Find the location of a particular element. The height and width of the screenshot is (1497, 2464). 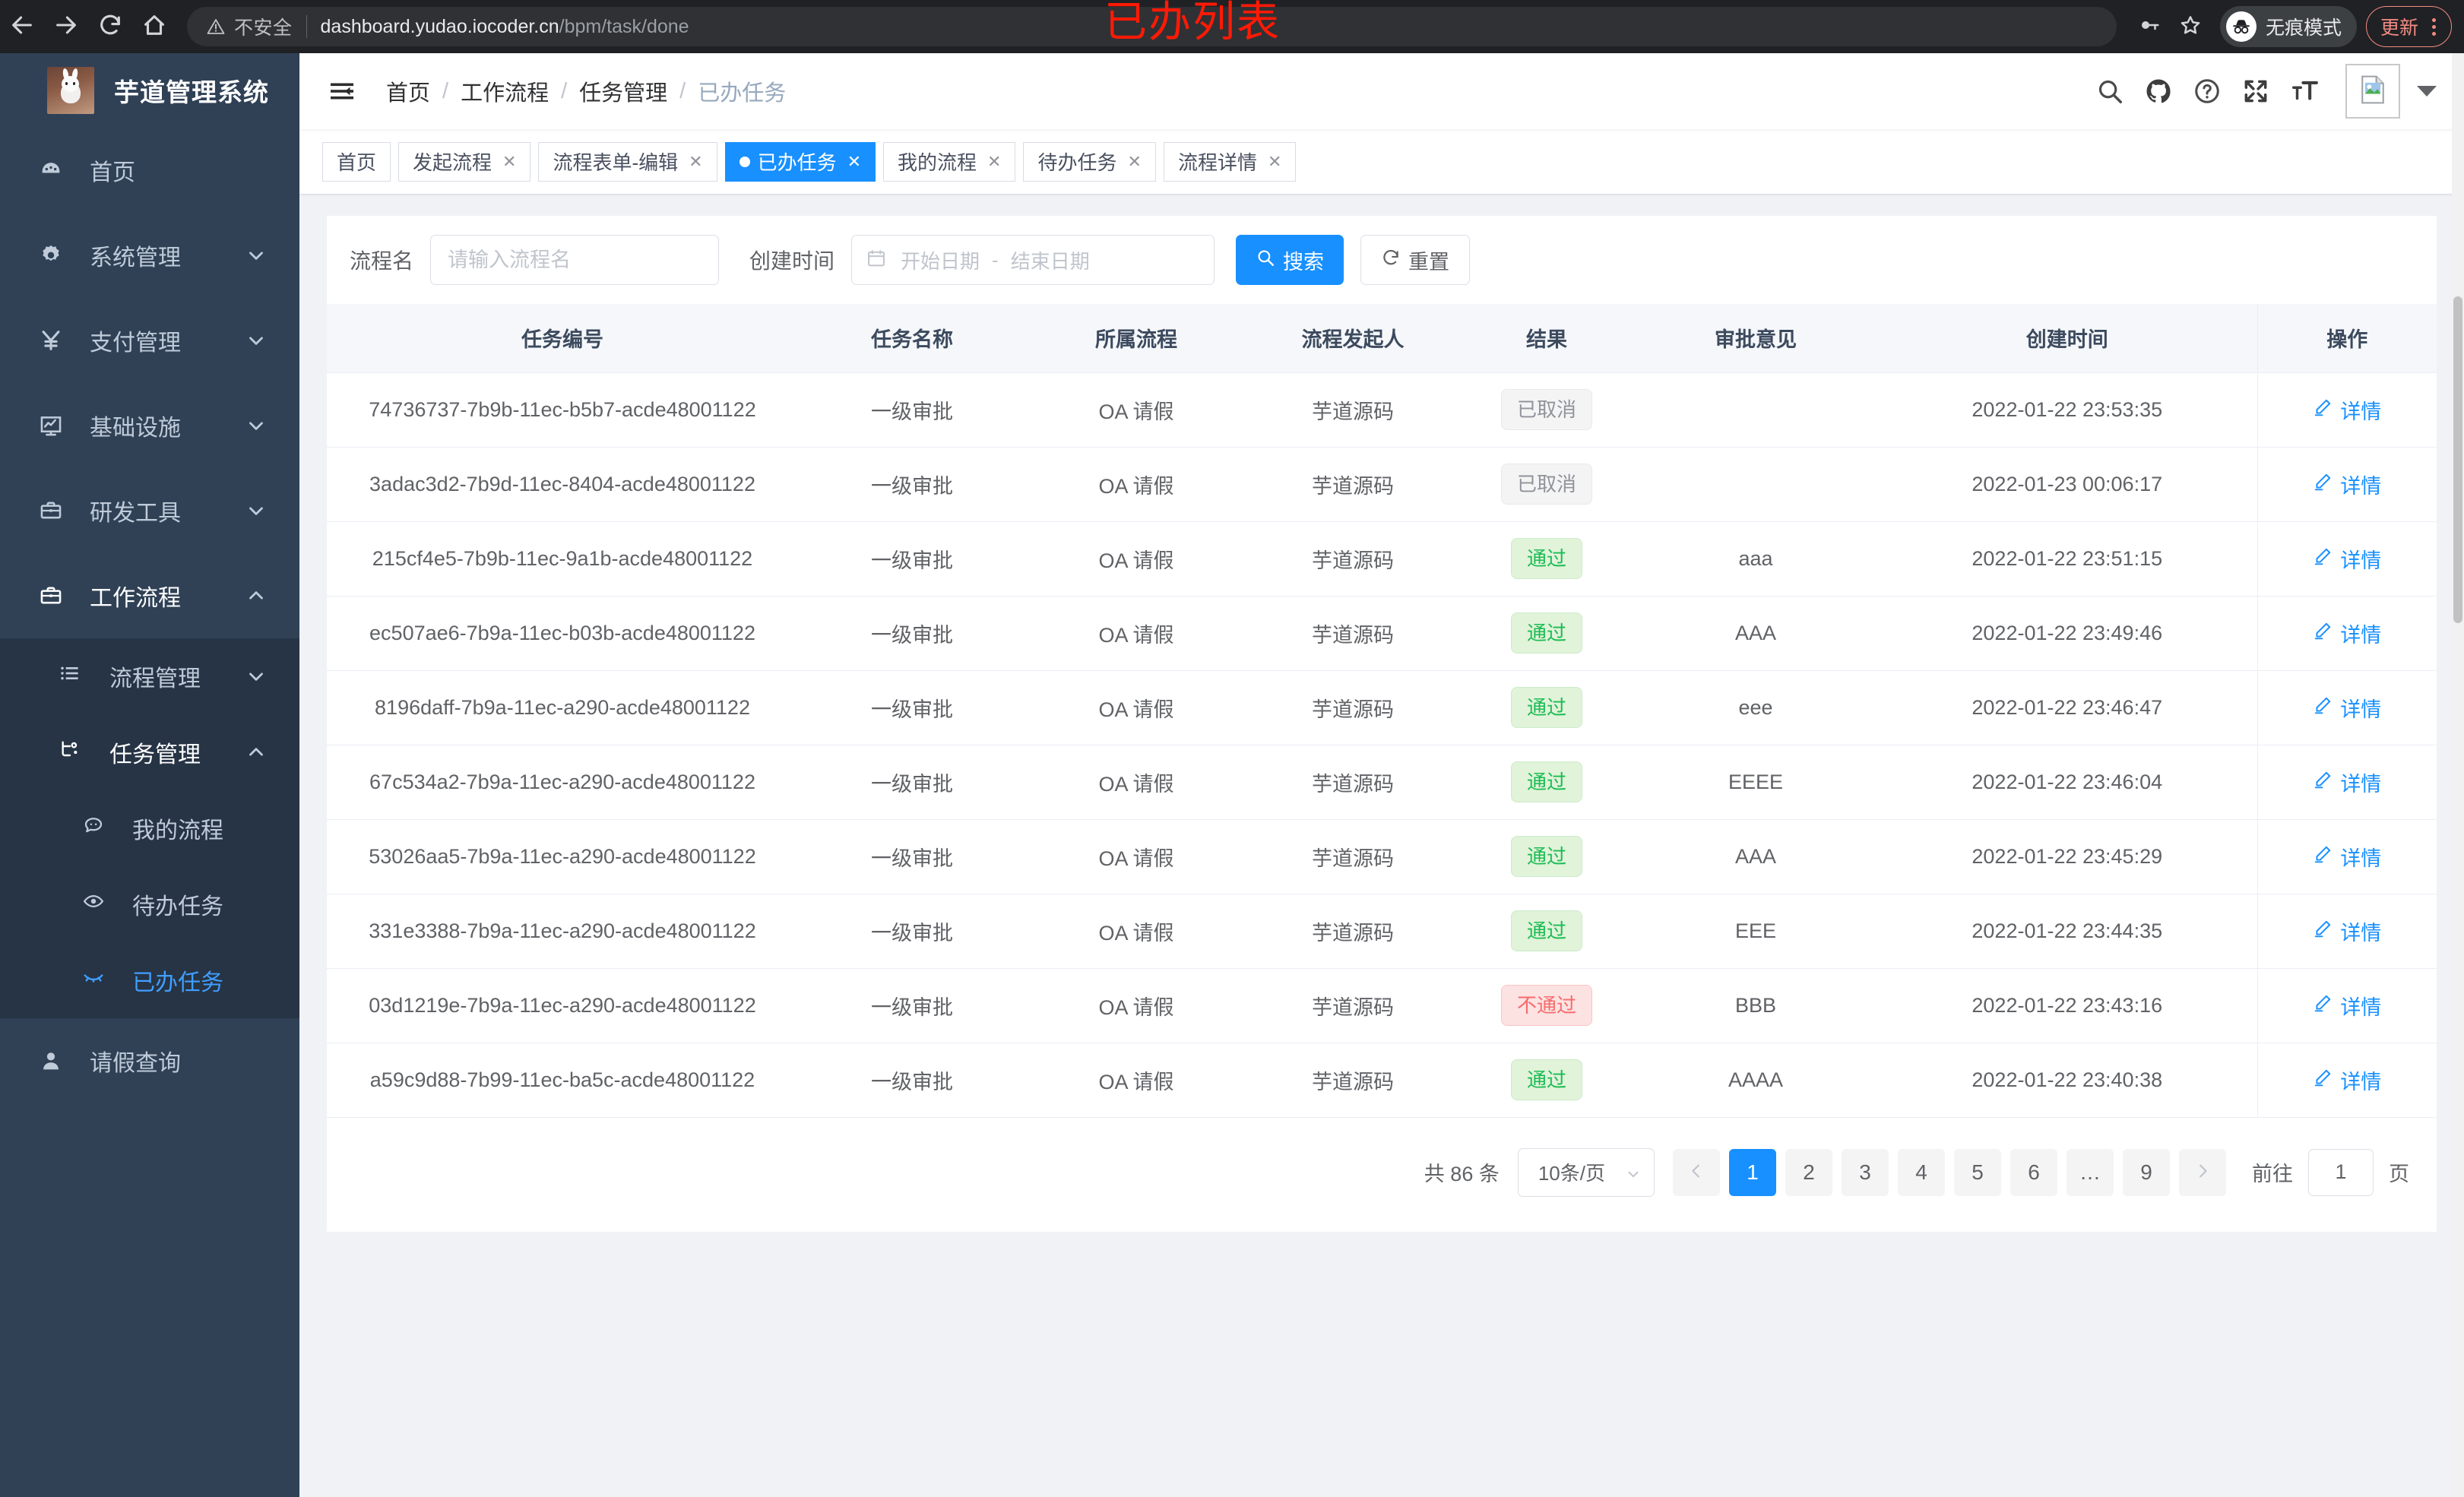

cell-created: 2022-01-22 23:45:29 is located at coordinates (2067, 857).